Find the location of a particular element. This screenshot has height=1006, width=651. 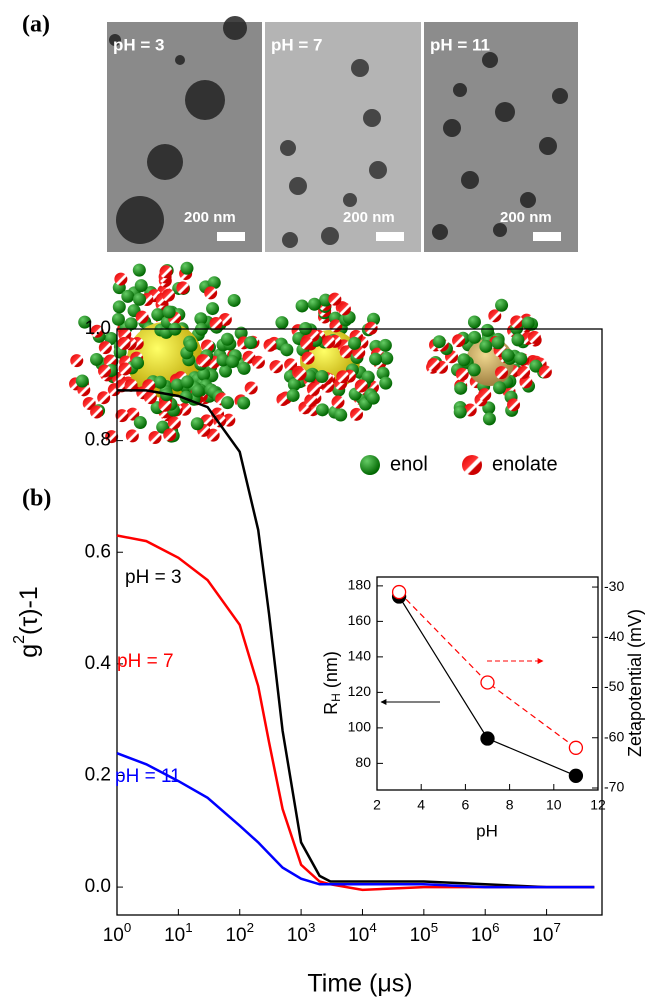

y2-axis-label: Zetapotential (mV) is located at coordinates (635, 683).